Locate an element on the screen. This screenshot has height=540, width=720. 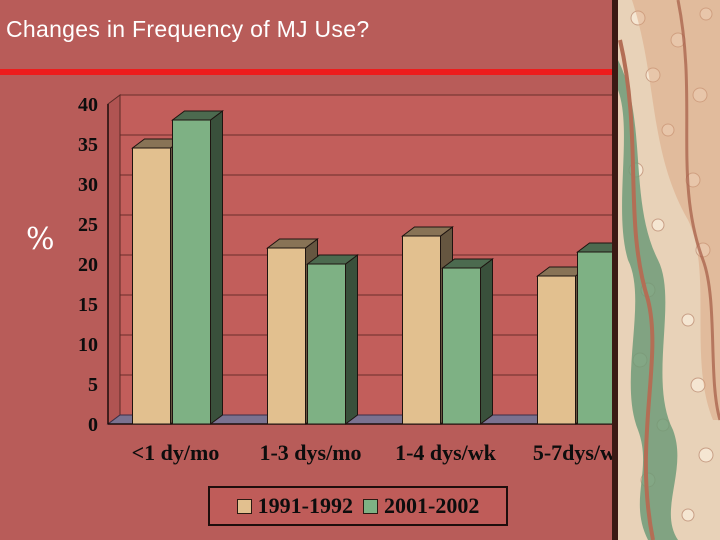
y-tick-label: 0 is located at coordinates (93, 425).